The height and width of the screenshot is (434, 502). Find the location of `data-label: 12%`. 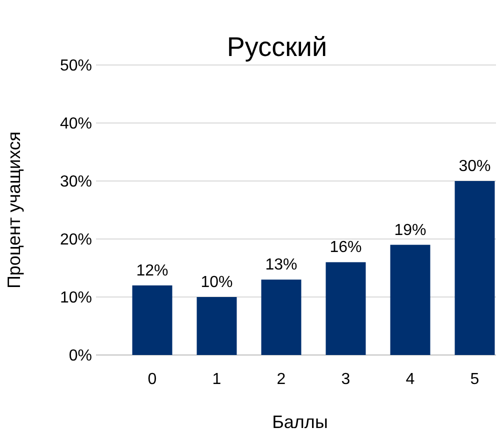

data-label: 12% is located at coordinates (152, 271).